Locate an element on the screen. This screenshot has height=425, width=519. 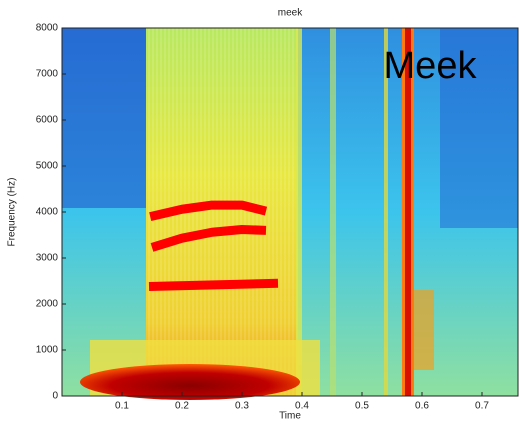
x-tick-label: 0.2 is located at coordinates (182, 406).